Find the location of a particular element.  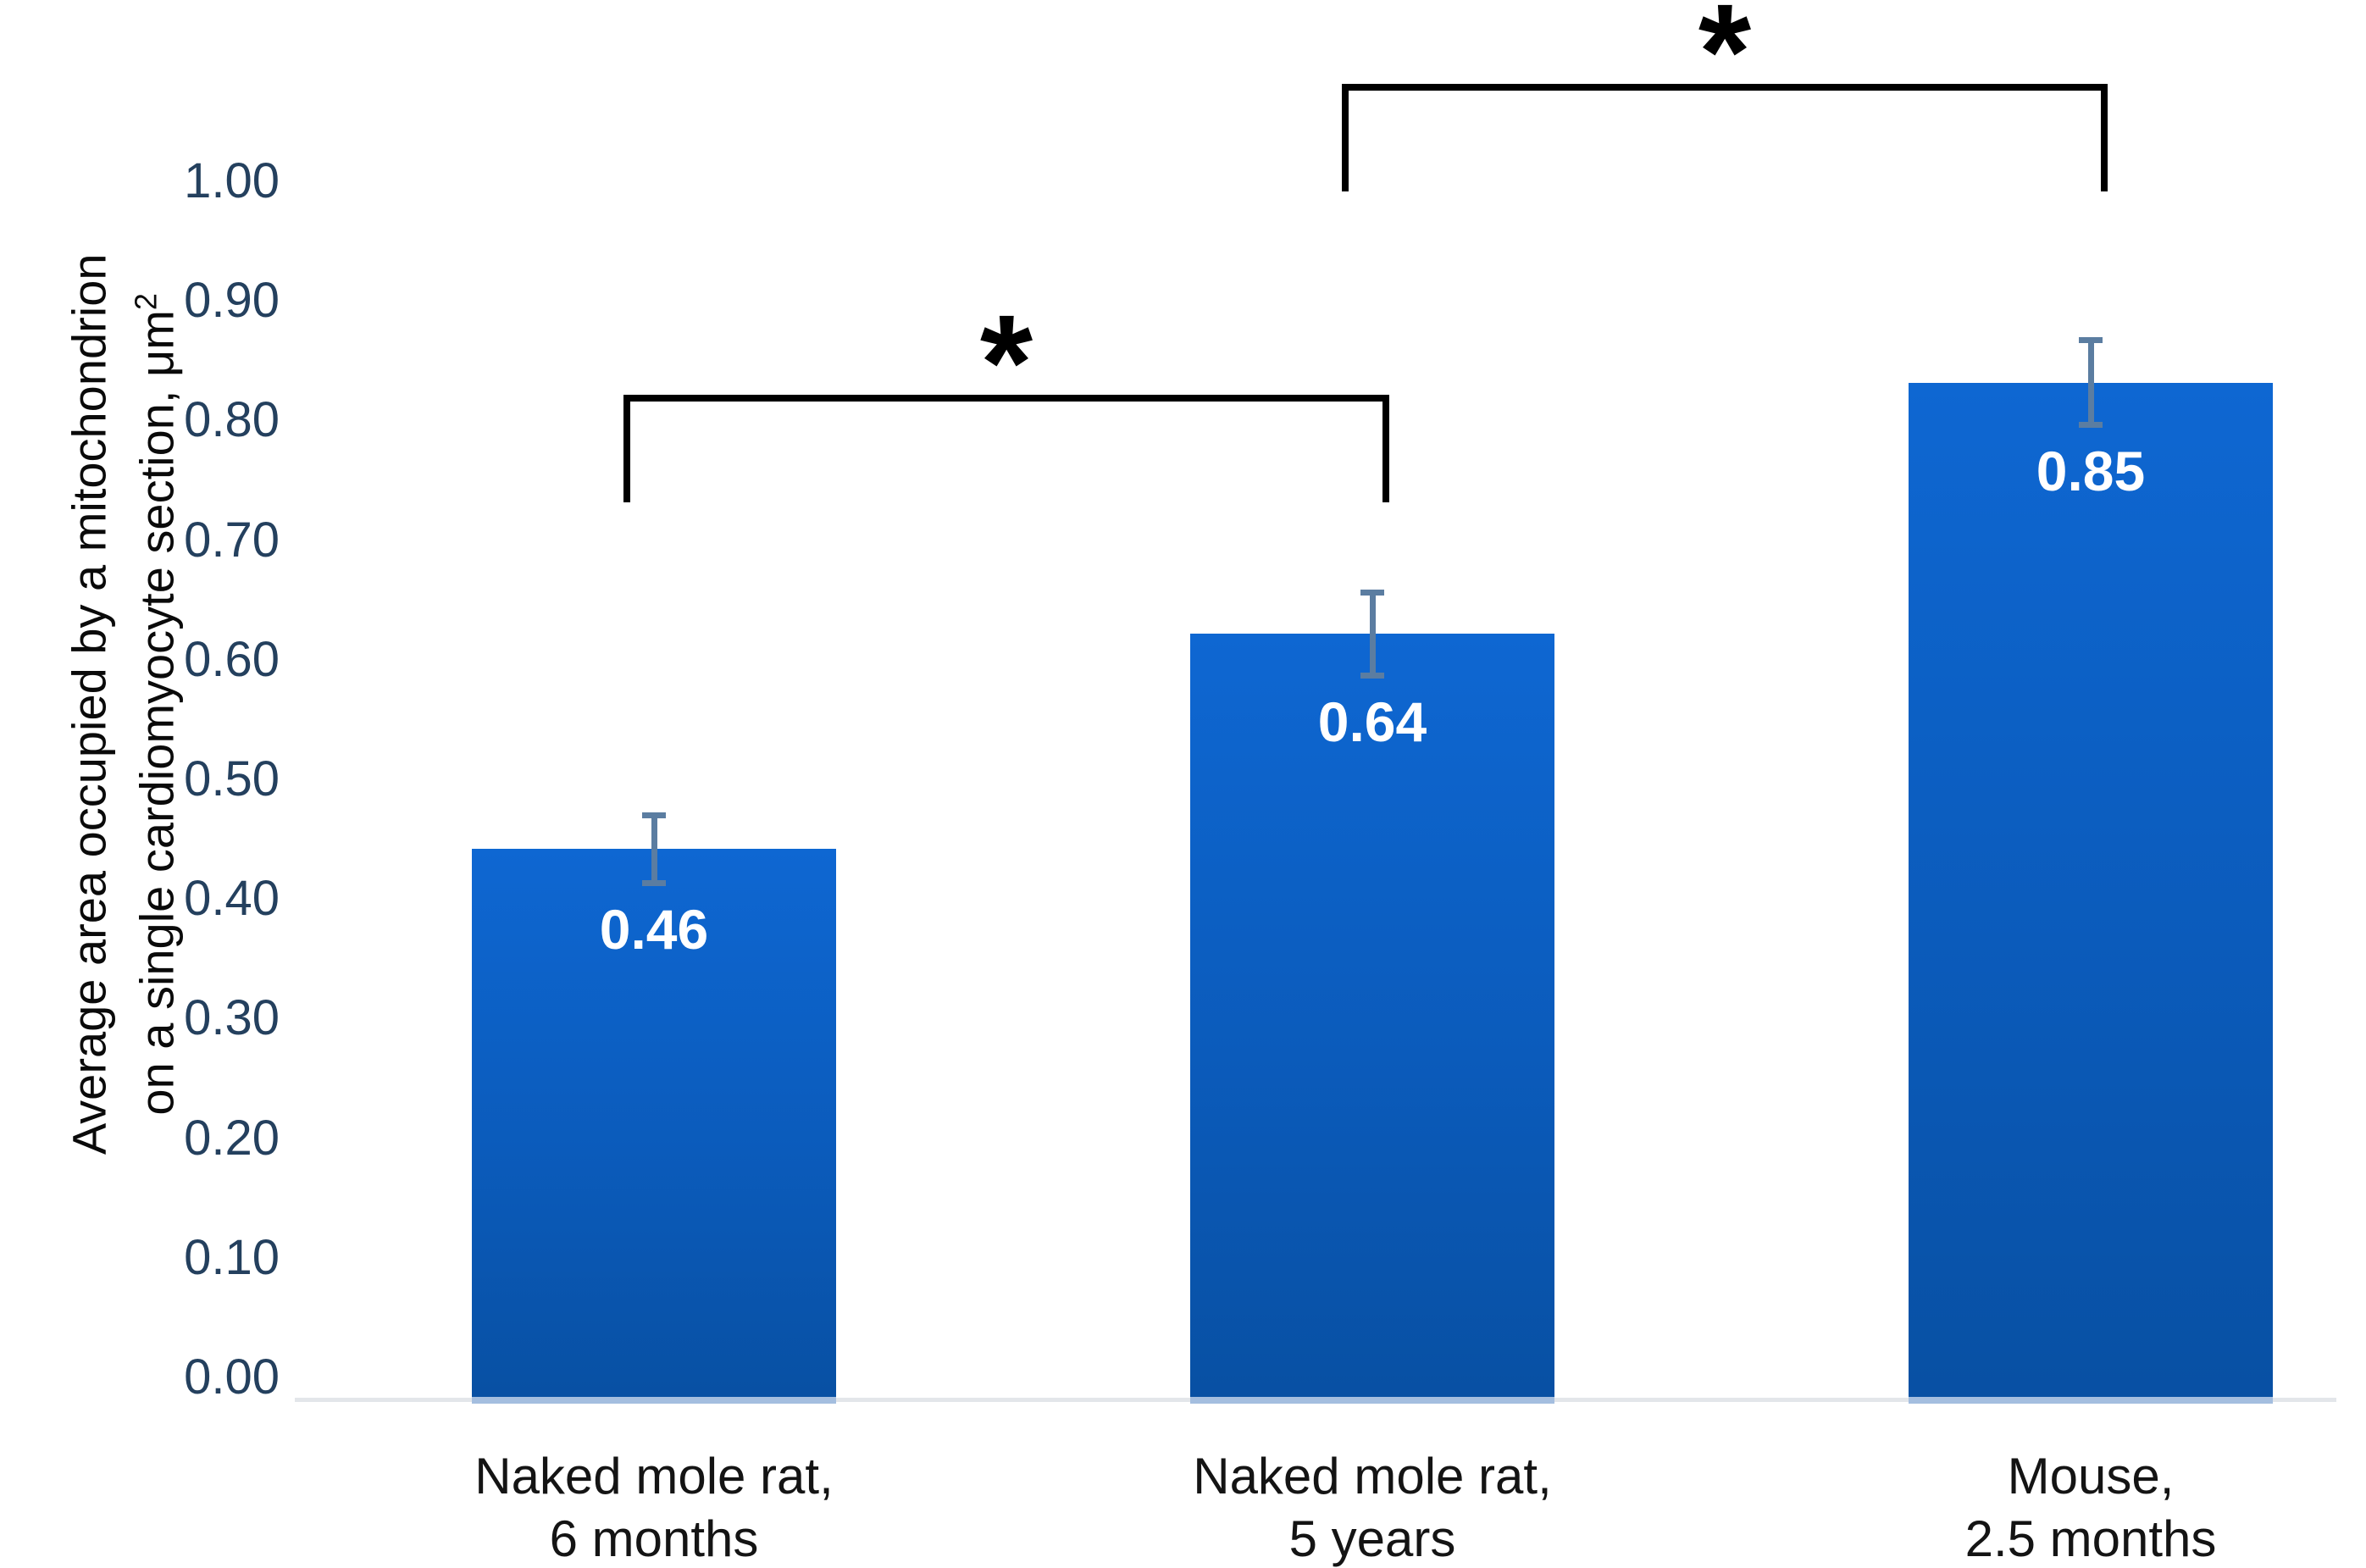

x-category-label: Naked mole rat, 5 years is located at coordinates (1372, 1506).